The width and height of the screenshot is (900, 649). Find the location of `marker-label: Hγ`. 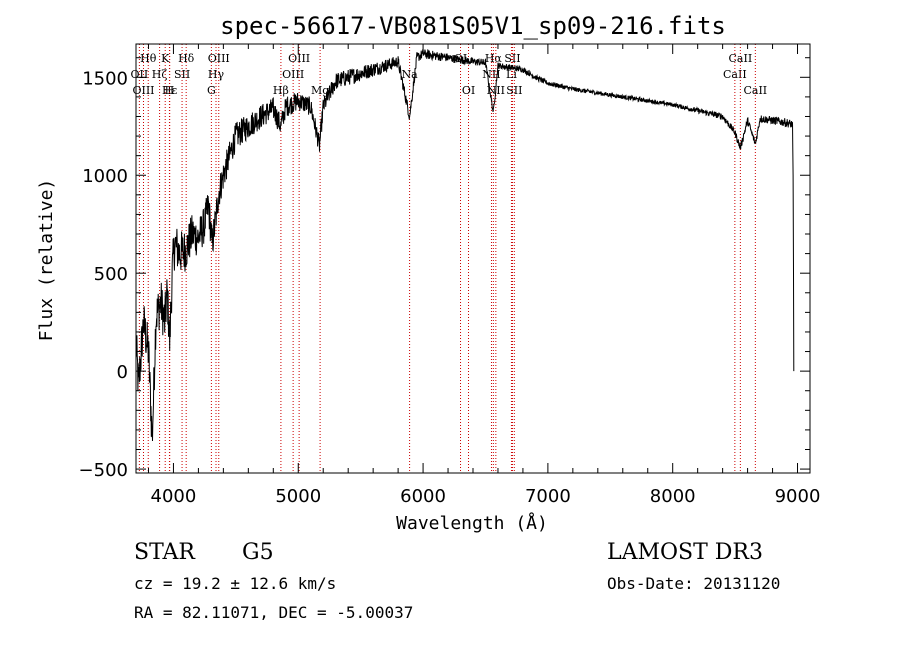

marker-label: Hγ is located at coordinates (216, 74).